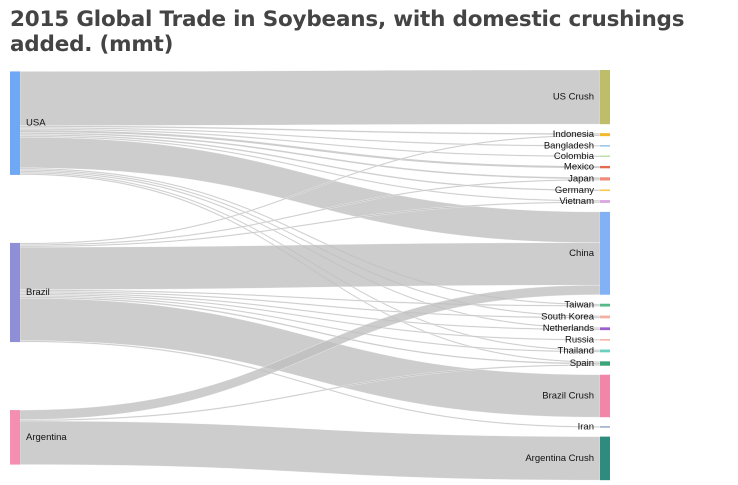 The image size is (738, 485). I want to click on node-south-korea, so click(605, 317).